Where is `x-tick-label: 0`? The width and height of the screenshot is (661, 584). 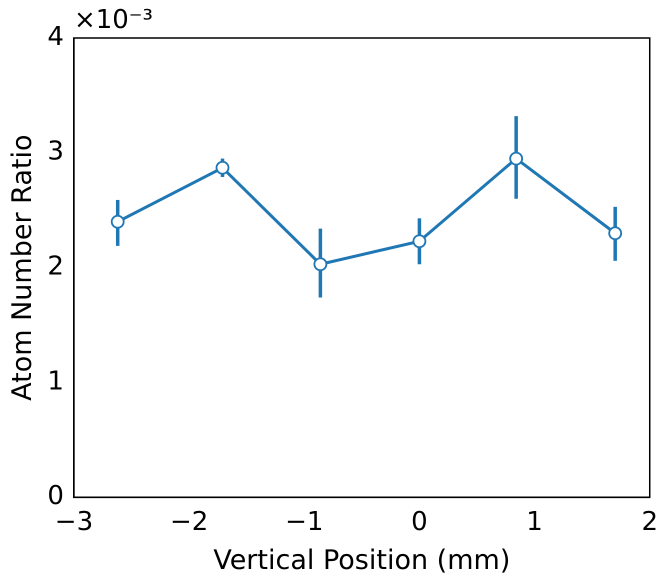
x-tick-label: 0 is located at coordinates (419, 521).